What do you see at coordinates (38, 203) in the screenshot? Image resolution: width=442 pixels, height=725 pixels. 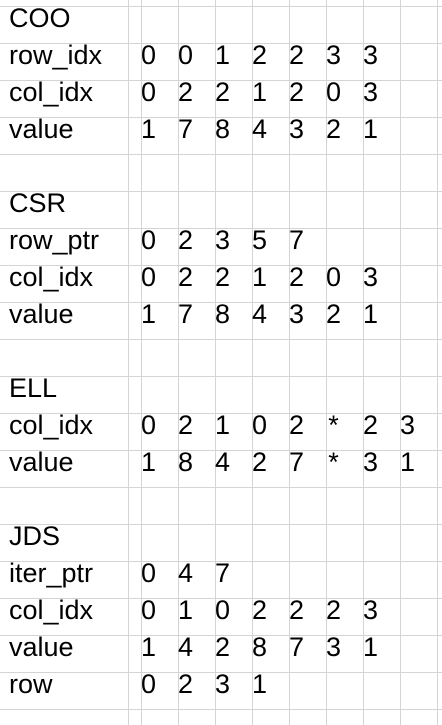 I see `section-title-cell: CSR` at bounding box center [38, 203].